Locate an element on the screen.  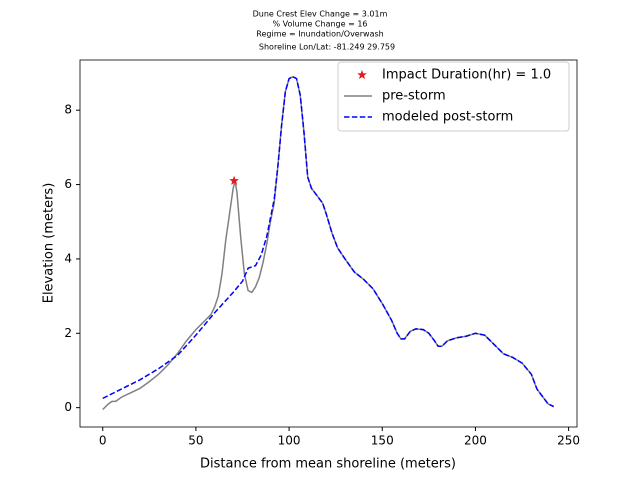
y-tick-label: 4 is located at coordinates (68, 258).